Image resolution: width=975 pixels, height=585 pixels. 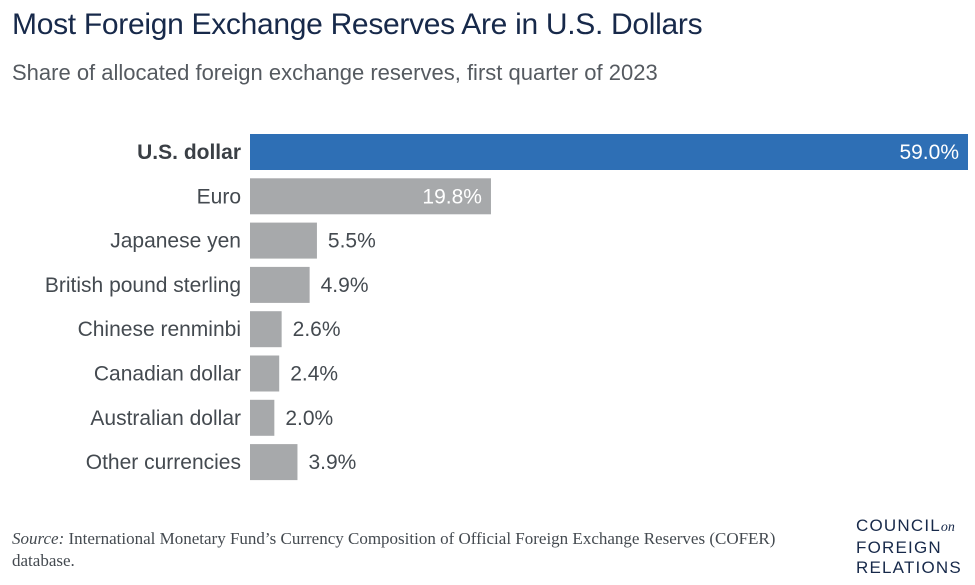 What do you see at coordinates (274, 462) in the screenshot?
I see `bar-other-currencies` at bounding box center [274, 462].